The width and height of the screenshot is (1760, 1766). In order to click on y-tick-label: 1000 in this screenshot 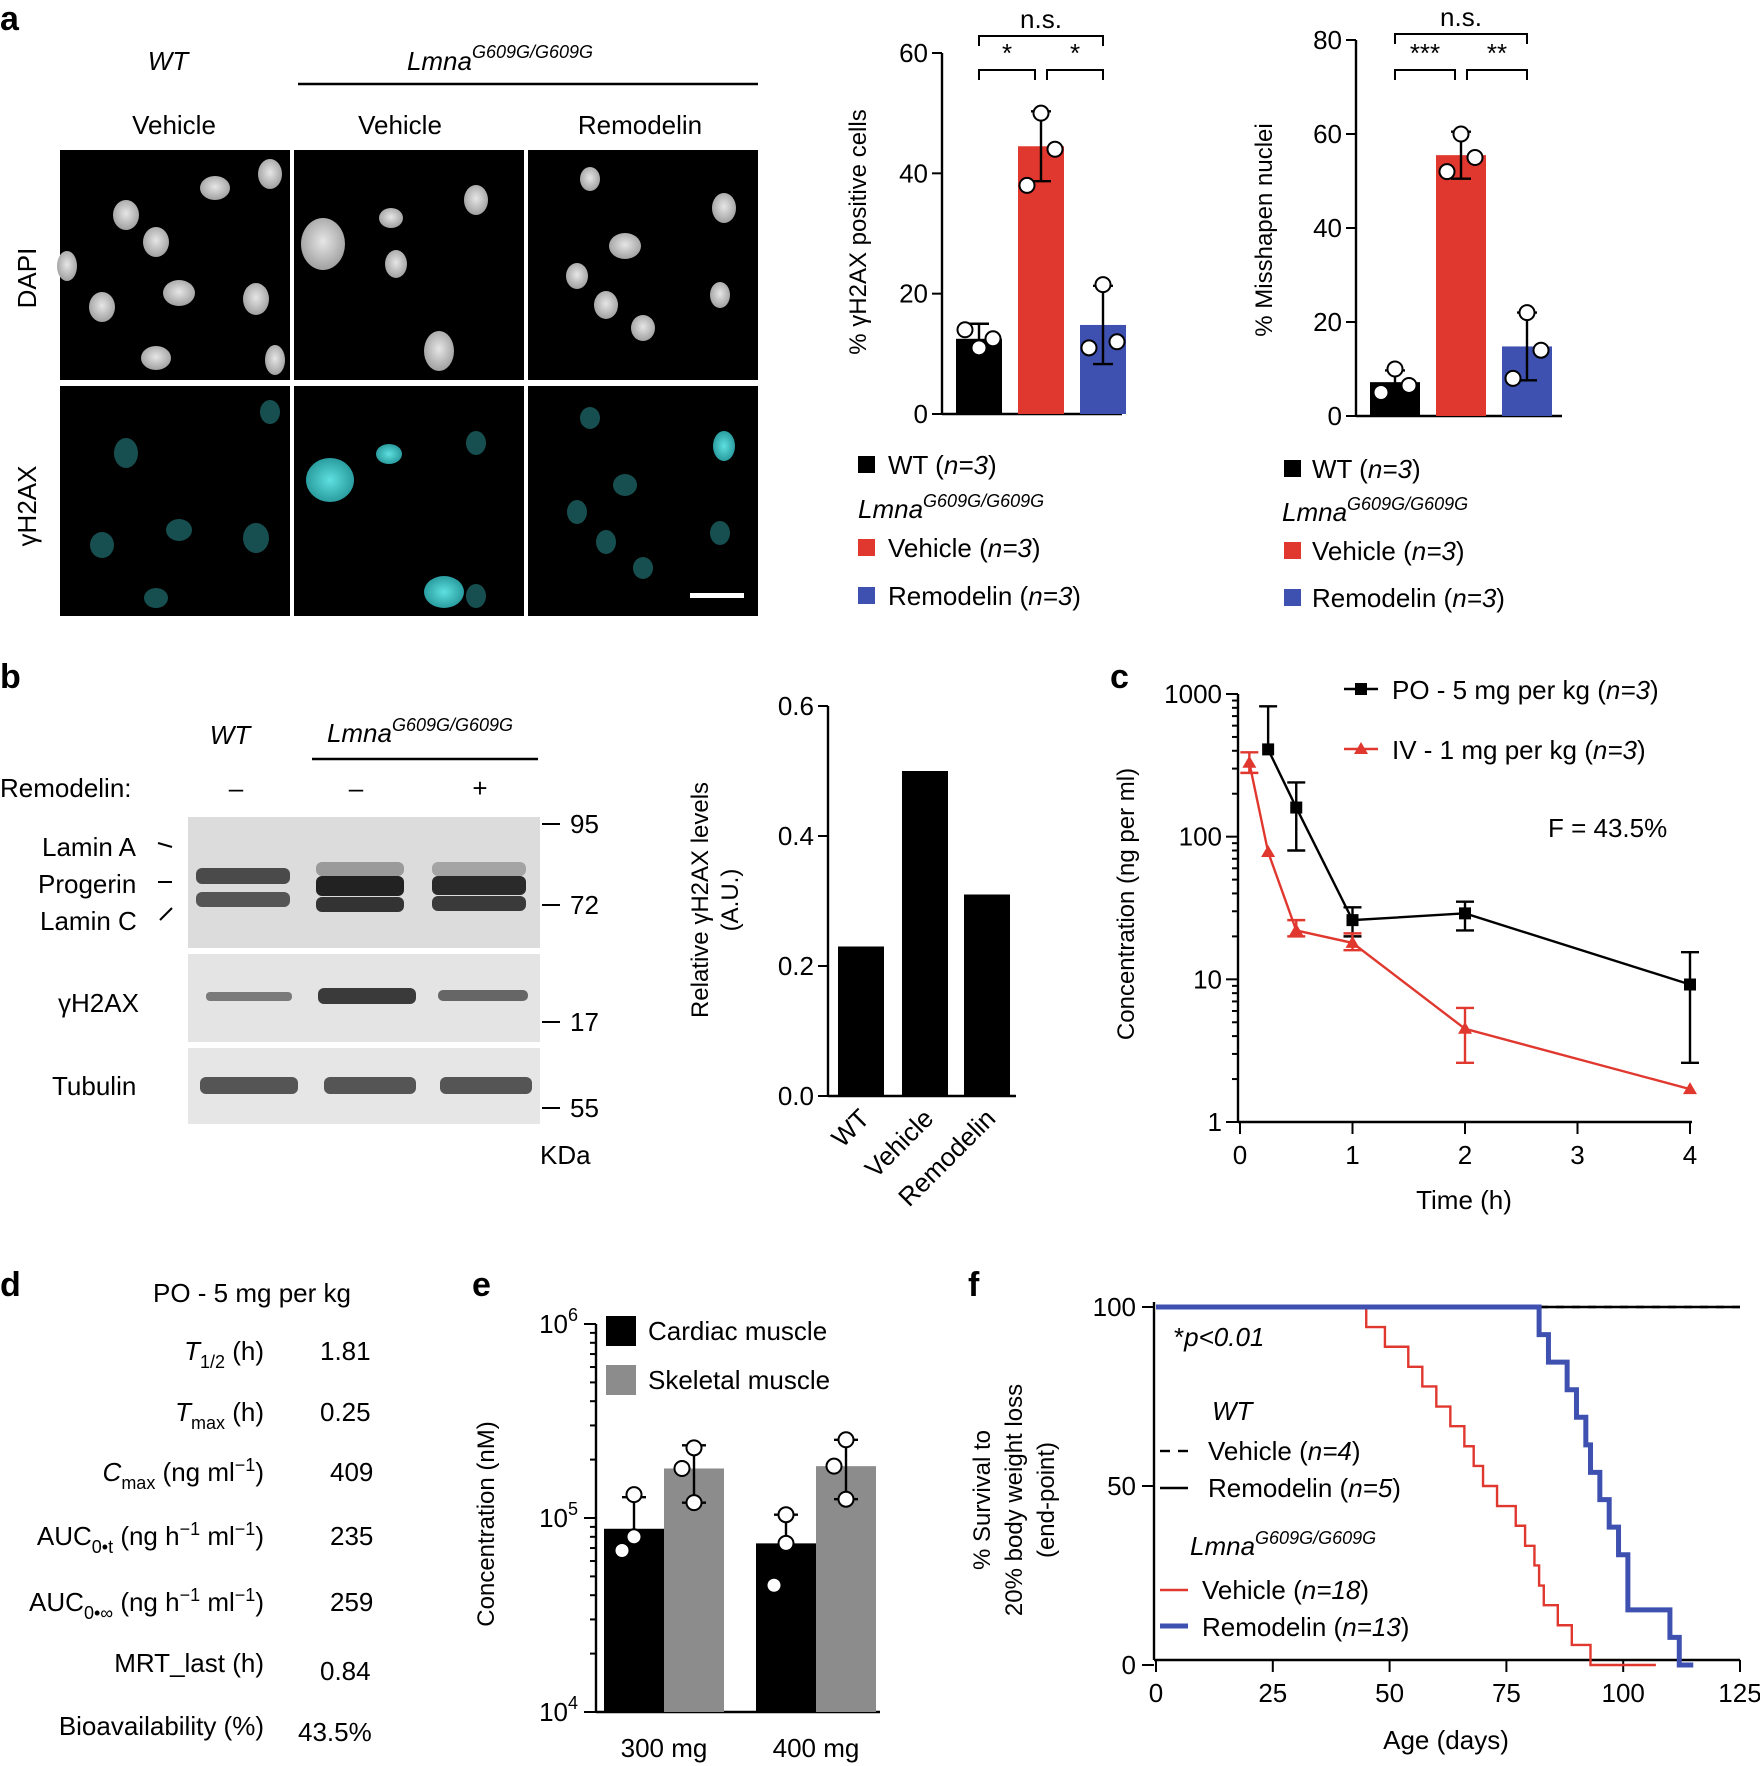, I will do `click(1193, 694)`.